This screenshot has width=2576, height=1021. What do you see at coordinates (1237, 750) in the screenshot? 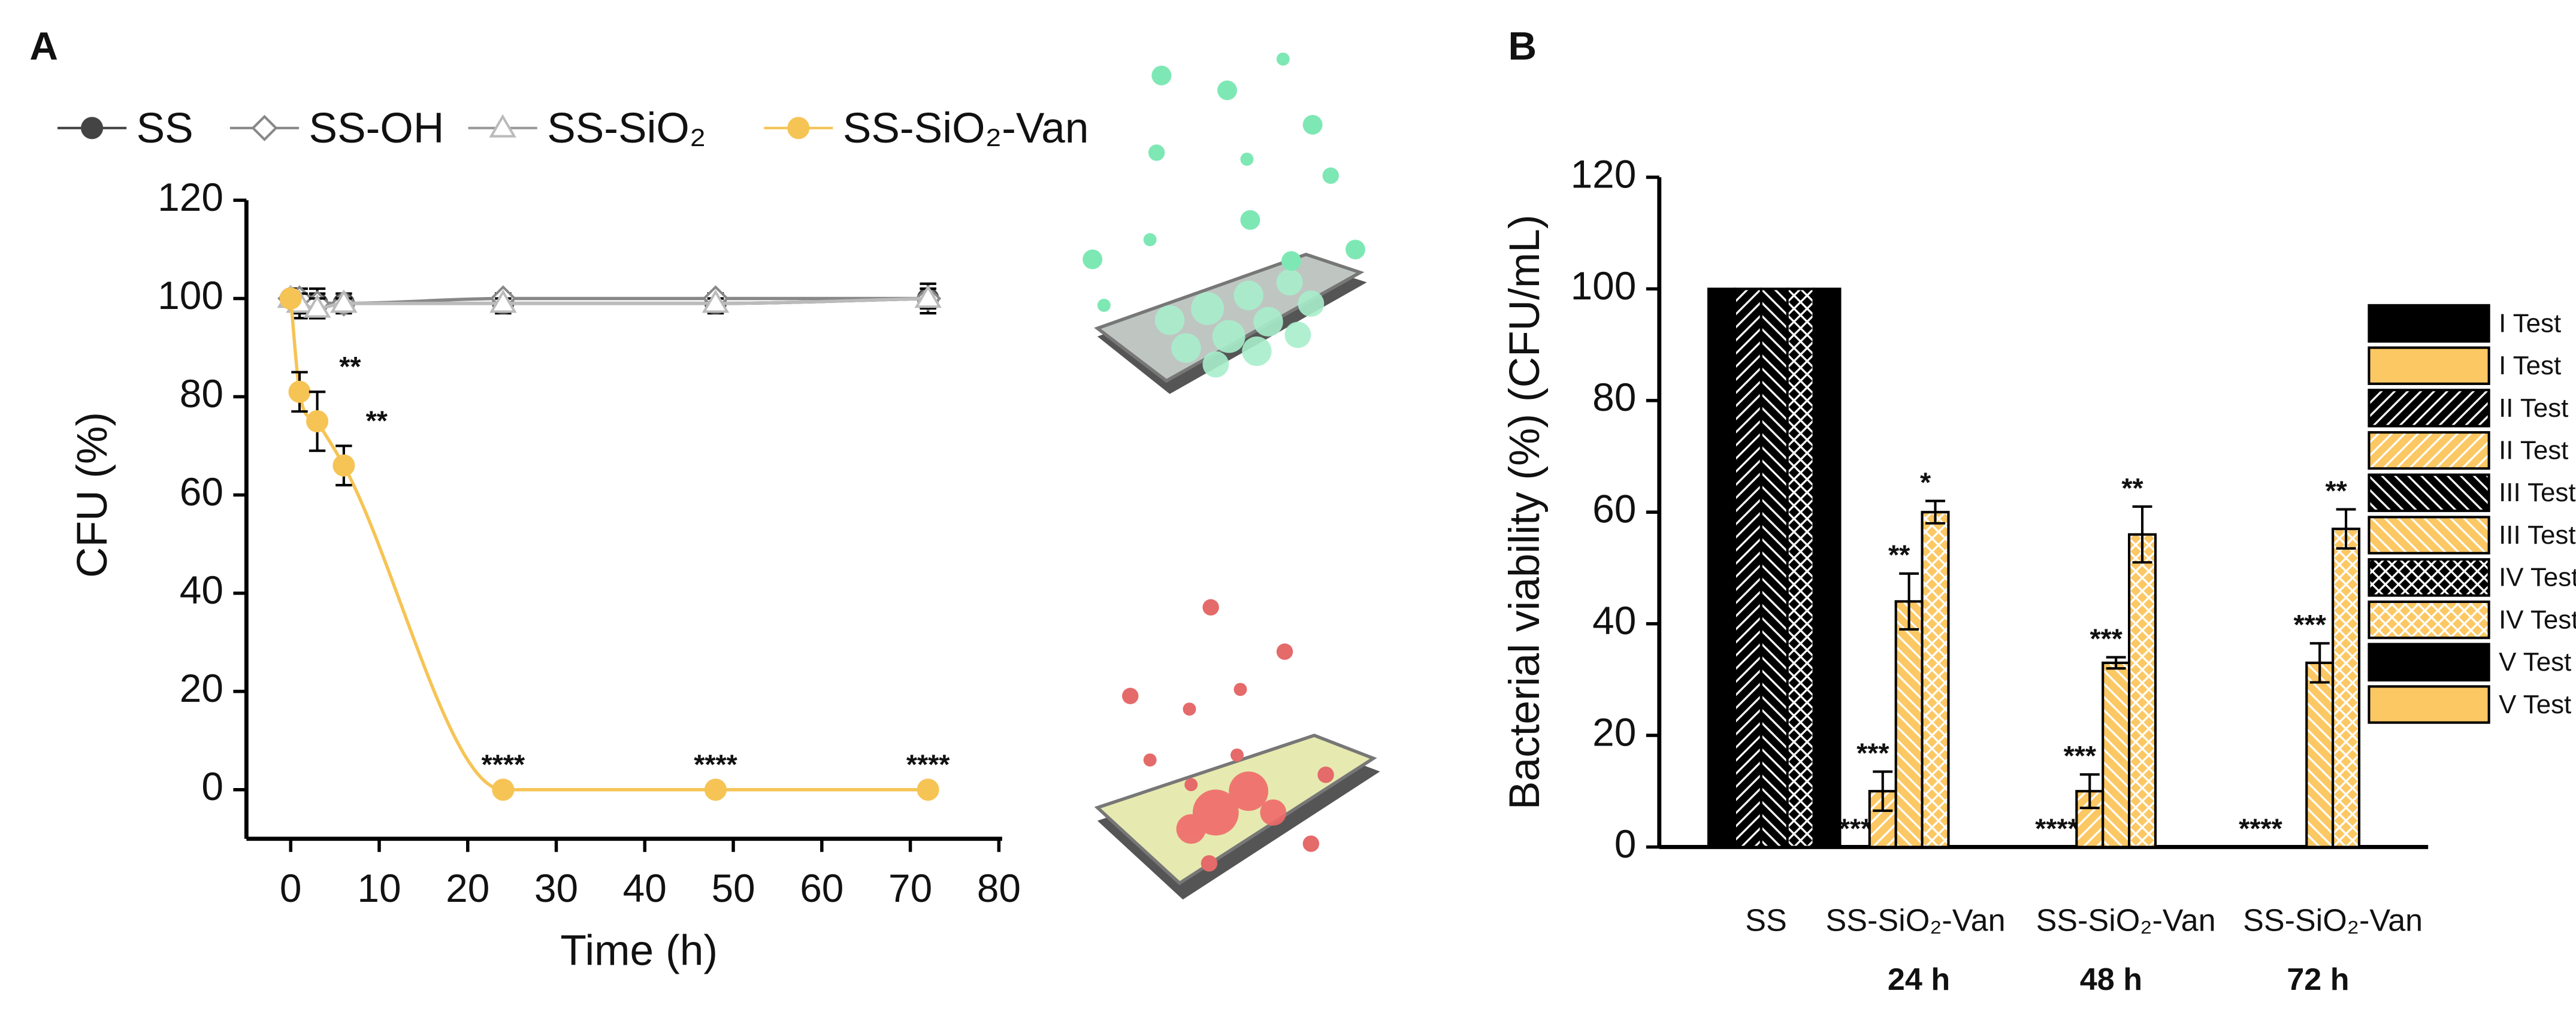
I see `illustration-bottom` at bounding box center [1237, 750].